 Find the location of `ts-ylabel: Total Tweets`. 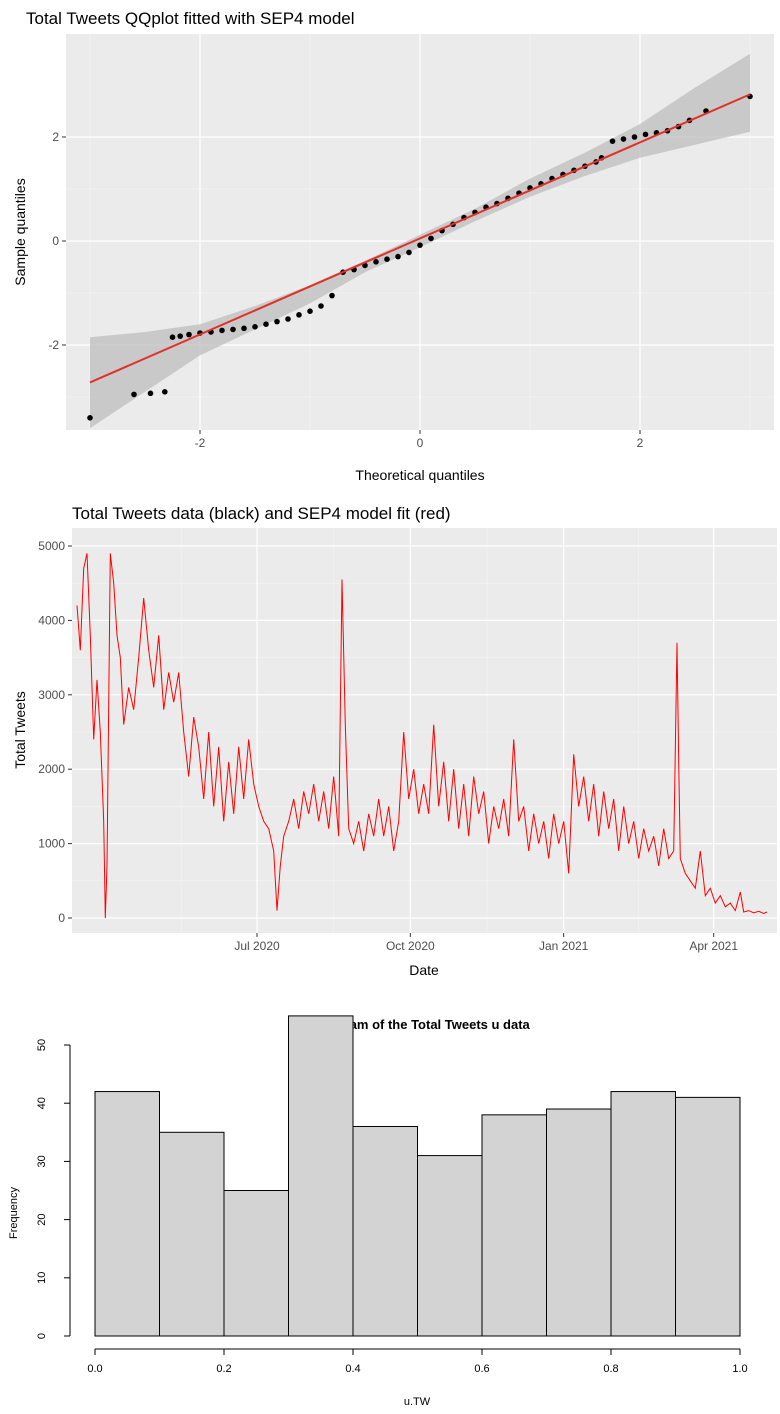

ts-ylabel: Total Tweets is located at coordinates (20, 730).